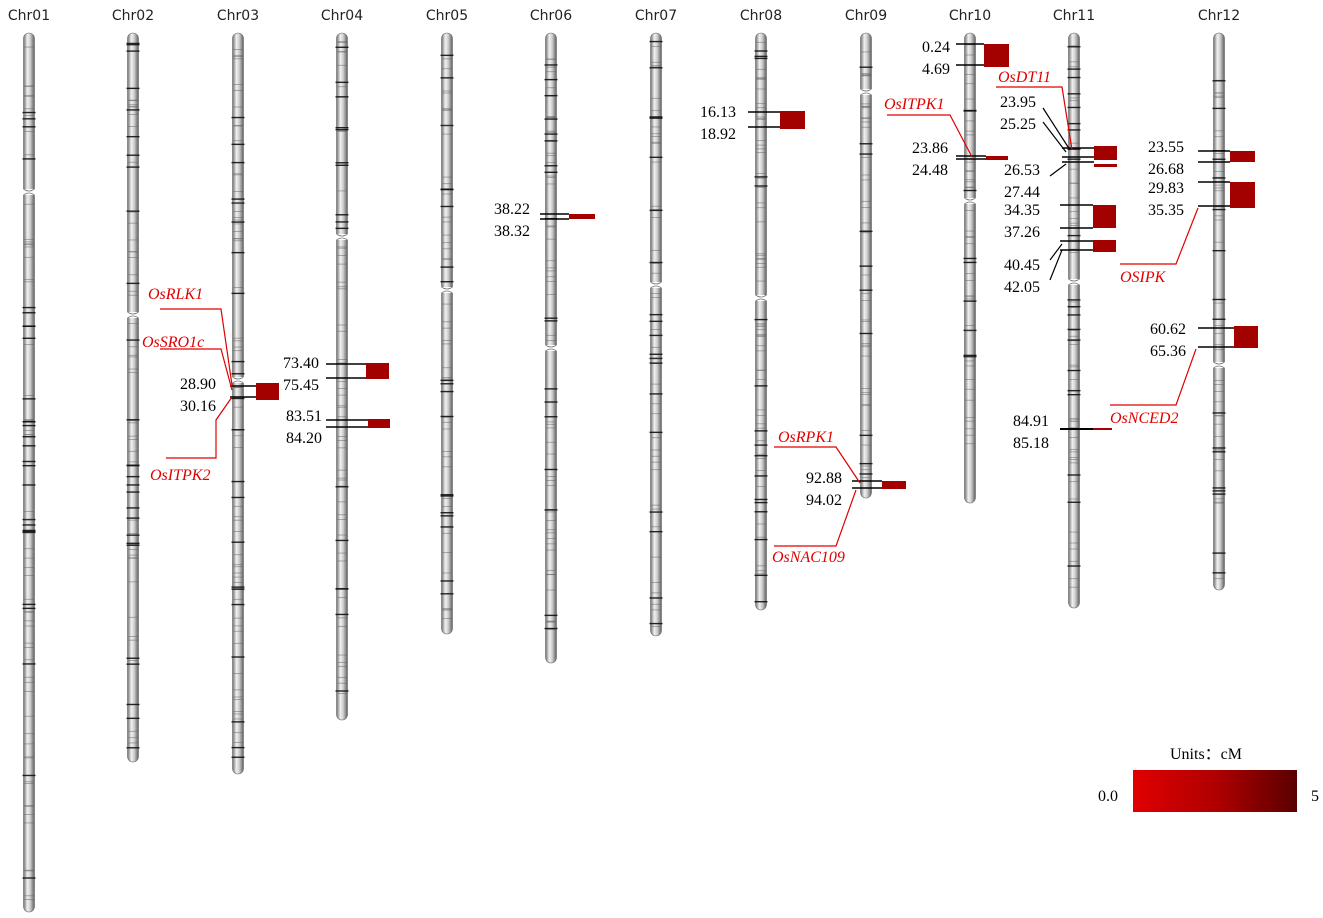 This screenshot has width=1323, height=918. I want to click on position-label: 42.05, so click(1022, 287).